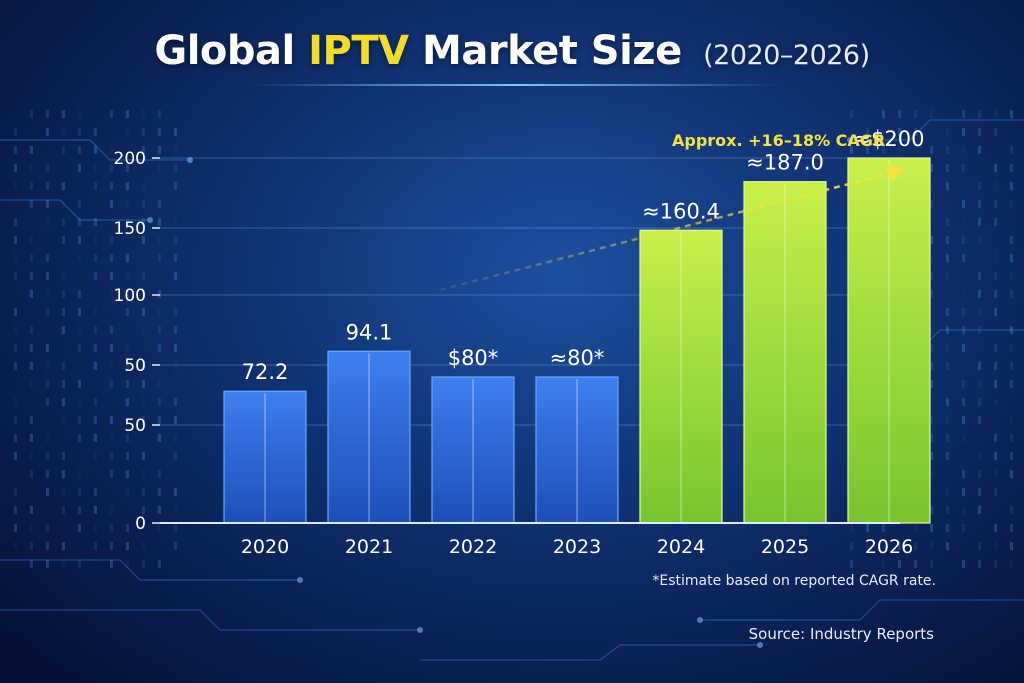  I want to click on source-note: Source: Industry Reports, so click(841, 634).